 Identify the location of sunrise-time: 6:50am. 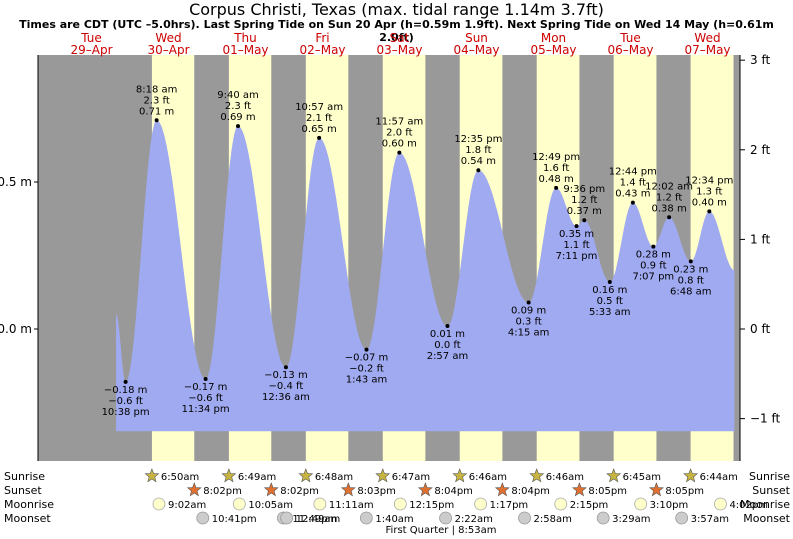
(180, 477).